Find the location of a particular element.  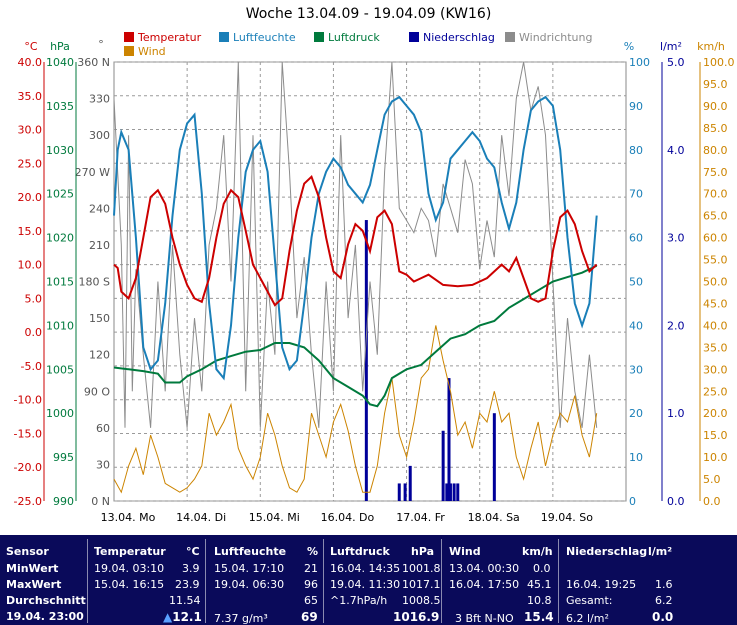

wind-header: Wind is located at coordinates (465, 551).